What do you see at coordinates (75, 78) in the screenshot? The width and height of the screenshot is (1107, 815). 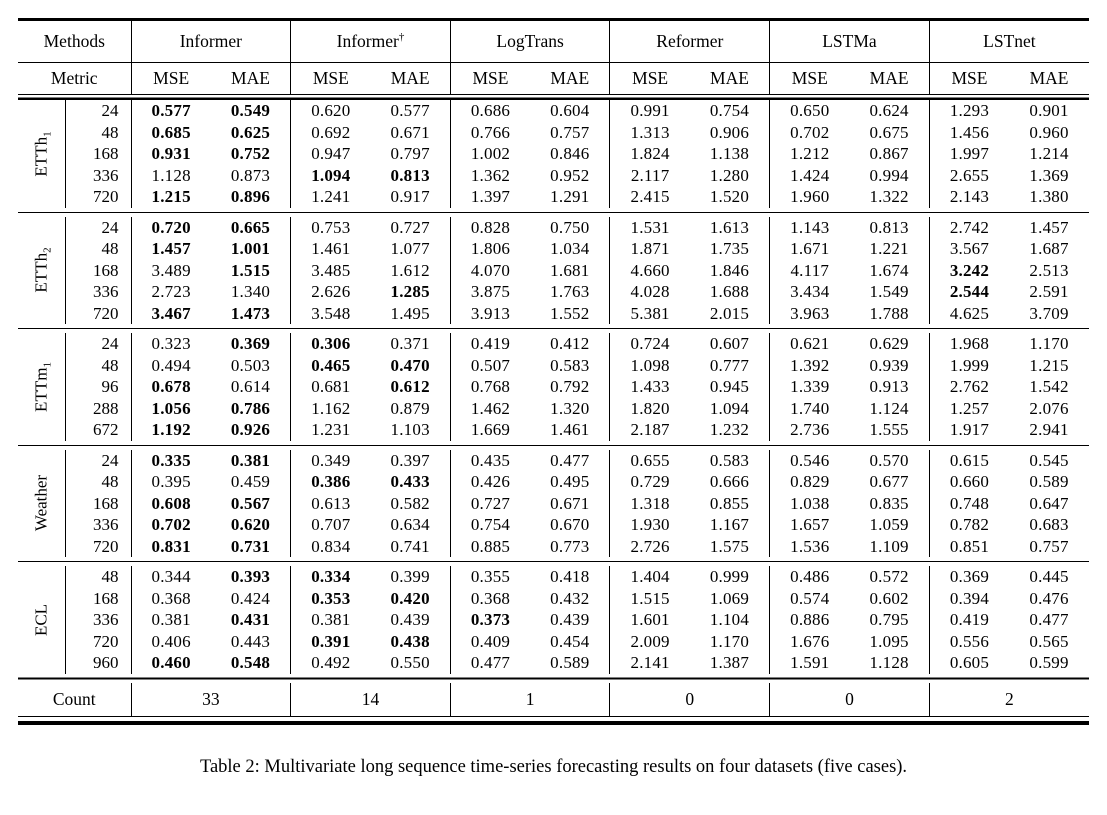 I see `metric-header-label: Metric` at bounding box center [75, 78].